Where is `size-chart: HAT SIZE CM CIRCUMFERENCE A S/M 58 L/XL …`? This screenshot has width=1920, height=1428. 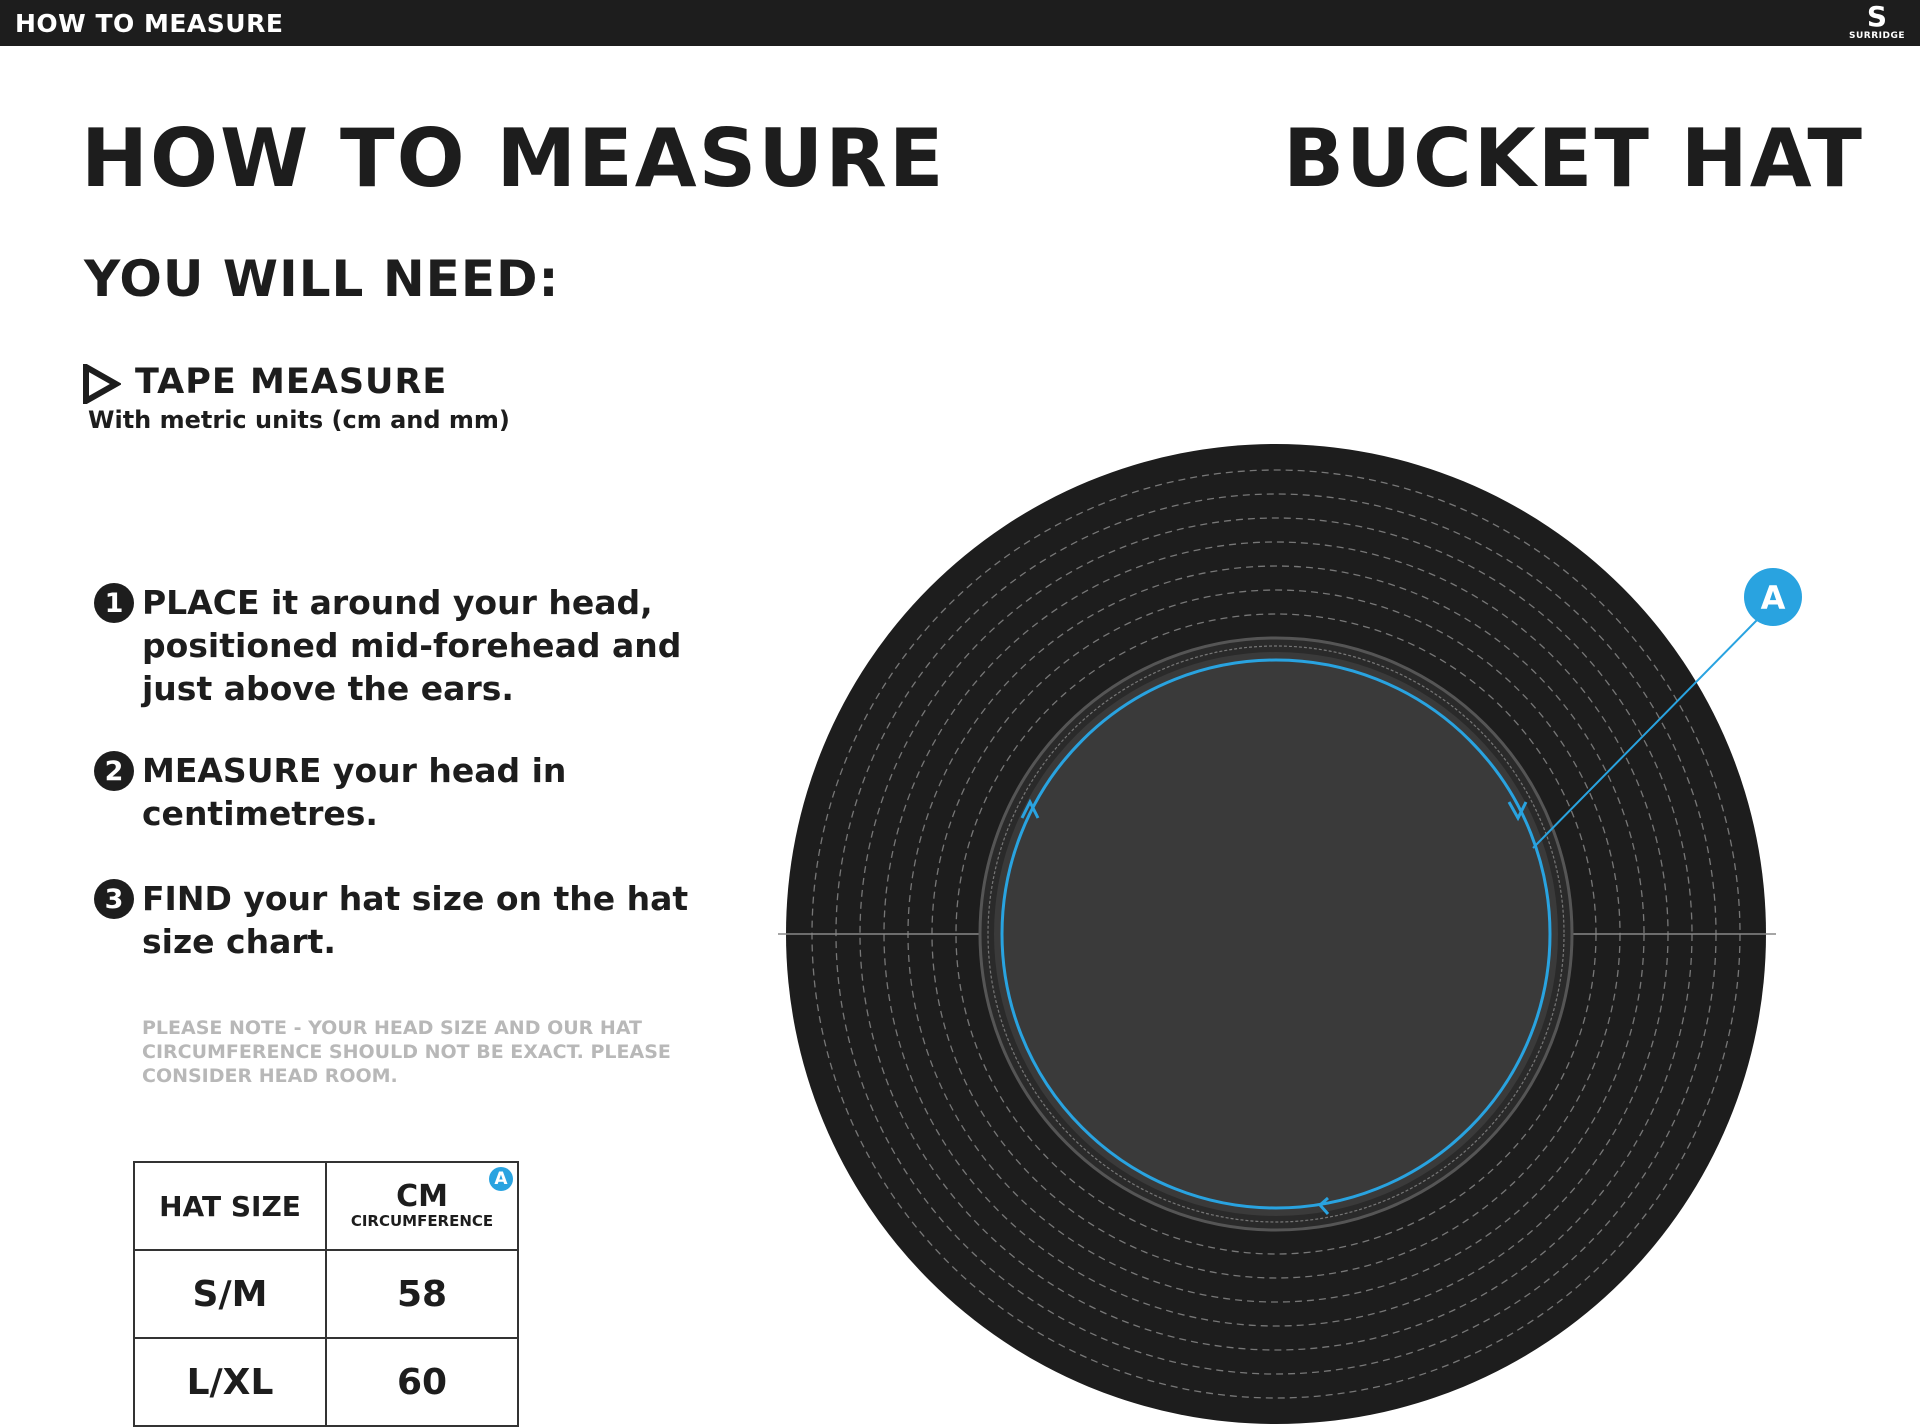 size-chart: HAT SIZE CM CIRCUMFERENCE A S/M 58 L/XL … is located at coordinates (326, 1294).